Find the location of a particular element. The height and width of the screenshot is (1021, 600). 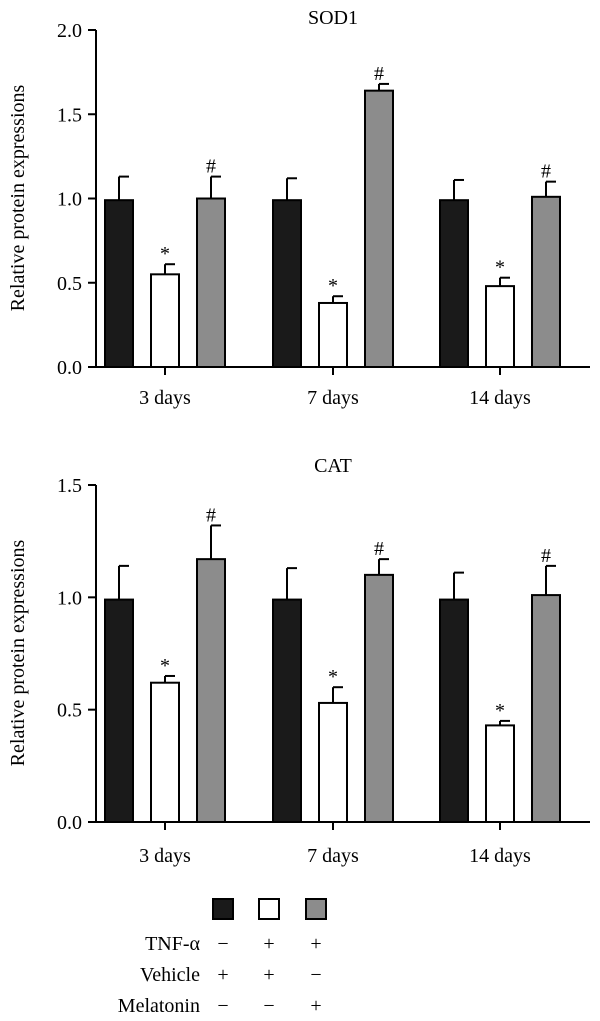

legend-row-label: Vehicle is located at coordinates (170, 975).